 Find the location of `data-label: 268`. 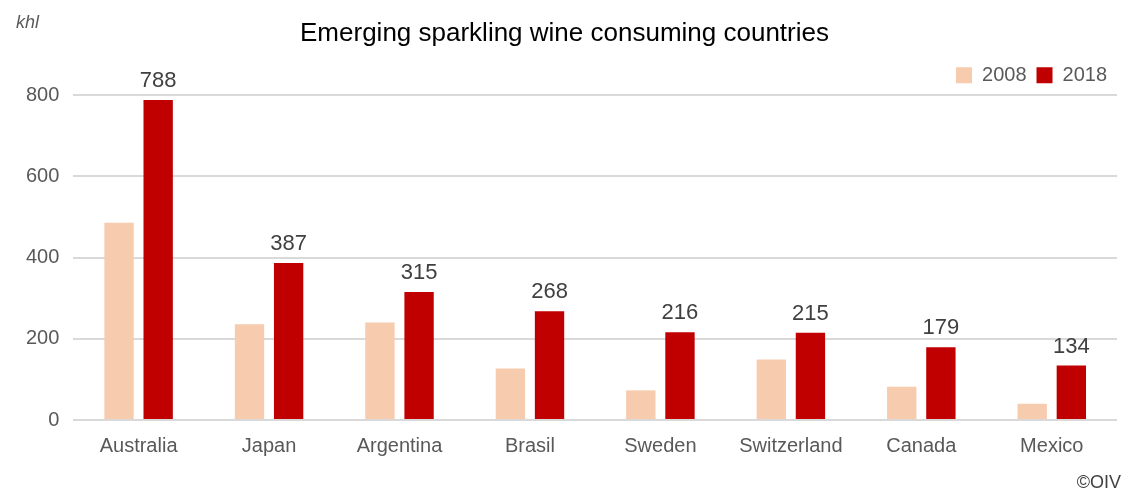

data-label: 268 is located at coordinates (549, 291).